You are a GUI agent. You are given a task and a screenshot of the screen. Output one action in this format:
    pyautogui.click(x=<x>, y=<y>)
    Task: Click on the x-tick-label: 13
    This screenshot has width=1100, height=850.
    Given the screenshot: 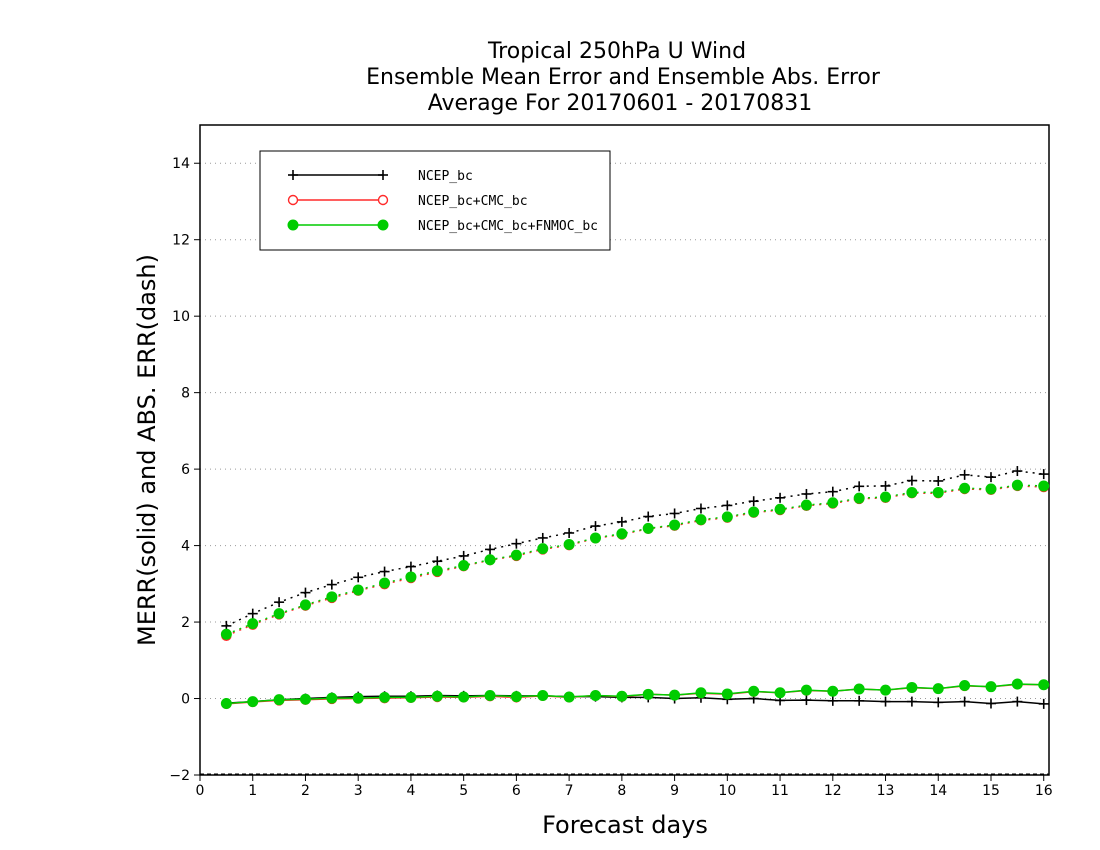 What is the action you would take?
    pyautogui.click(x=886, y=791)
    